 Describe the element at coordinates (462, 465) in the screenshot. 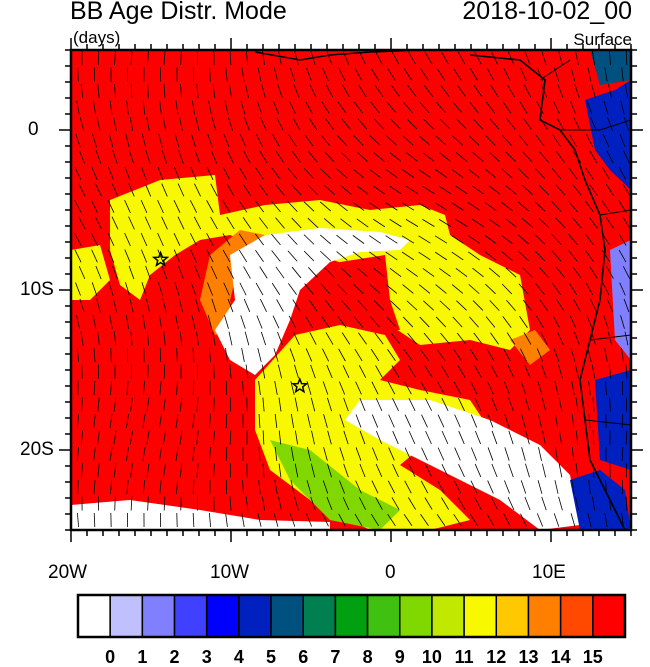

I see `field-white-tongue` at that location.